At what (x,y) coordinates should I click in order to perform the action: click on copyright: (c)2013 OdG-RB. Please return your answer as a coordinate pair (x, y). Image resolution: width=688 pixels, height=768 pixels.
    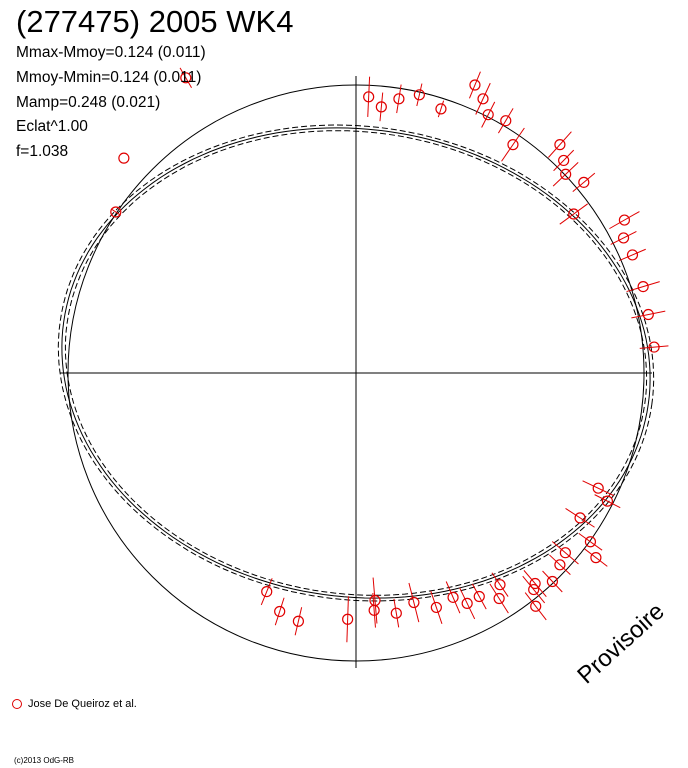
    Looking at the image, I should click on (44, 760).